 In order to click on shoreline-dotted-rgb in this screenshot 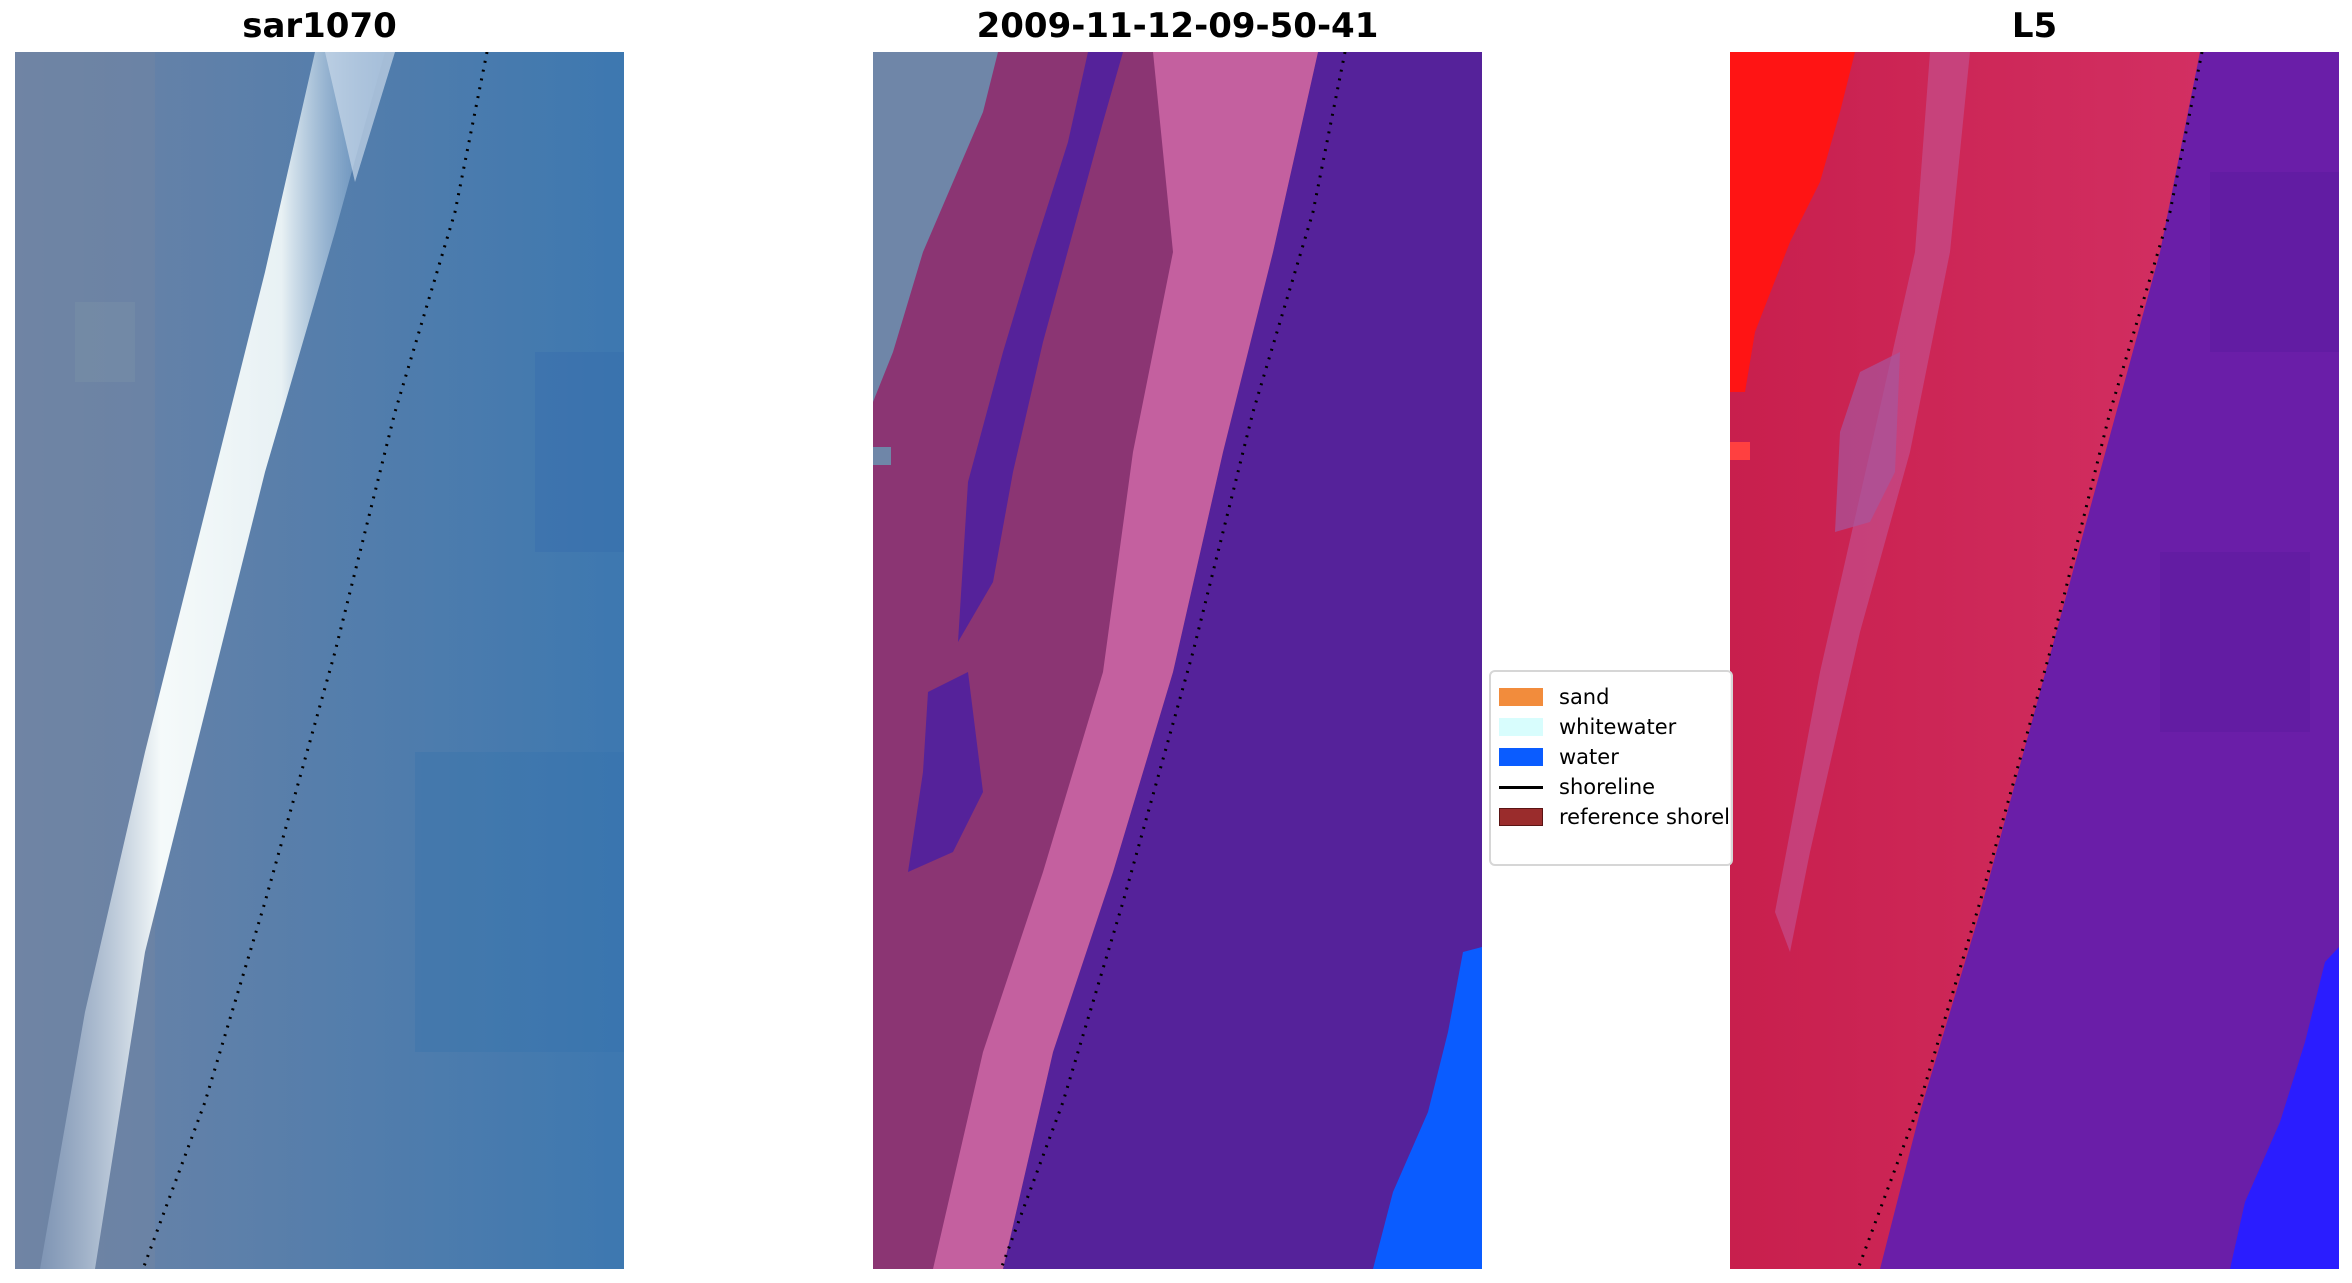, I will do `click(315, 660)`.